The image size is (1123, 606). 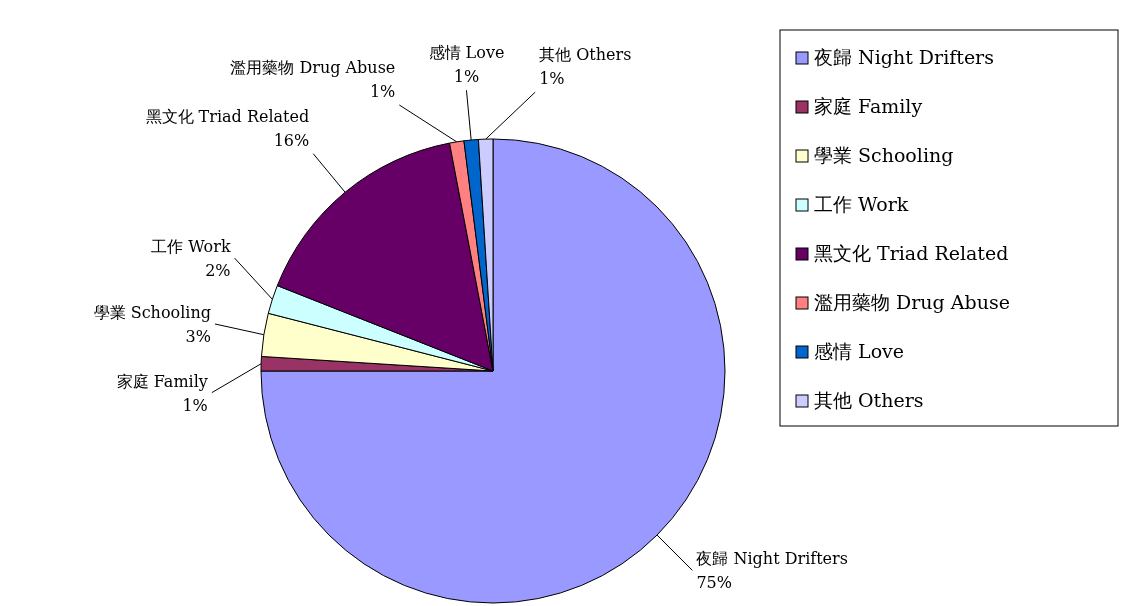 What do you see at coordinates (466, 53) in the screenshot?
I see `slice-label: 感情 Love` at bounding box center [466, 53].